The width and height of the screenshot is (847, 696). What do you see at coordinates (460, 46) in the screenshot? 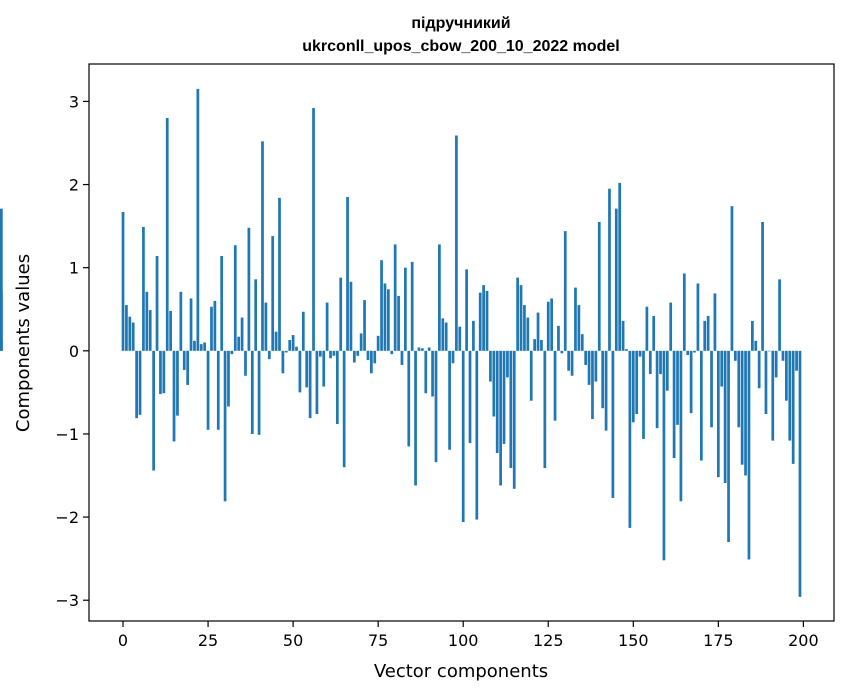
I see `chart-subtitle: ukrconll_upos_cbow_200_10_2022 model` at bounding box center [460, 46].